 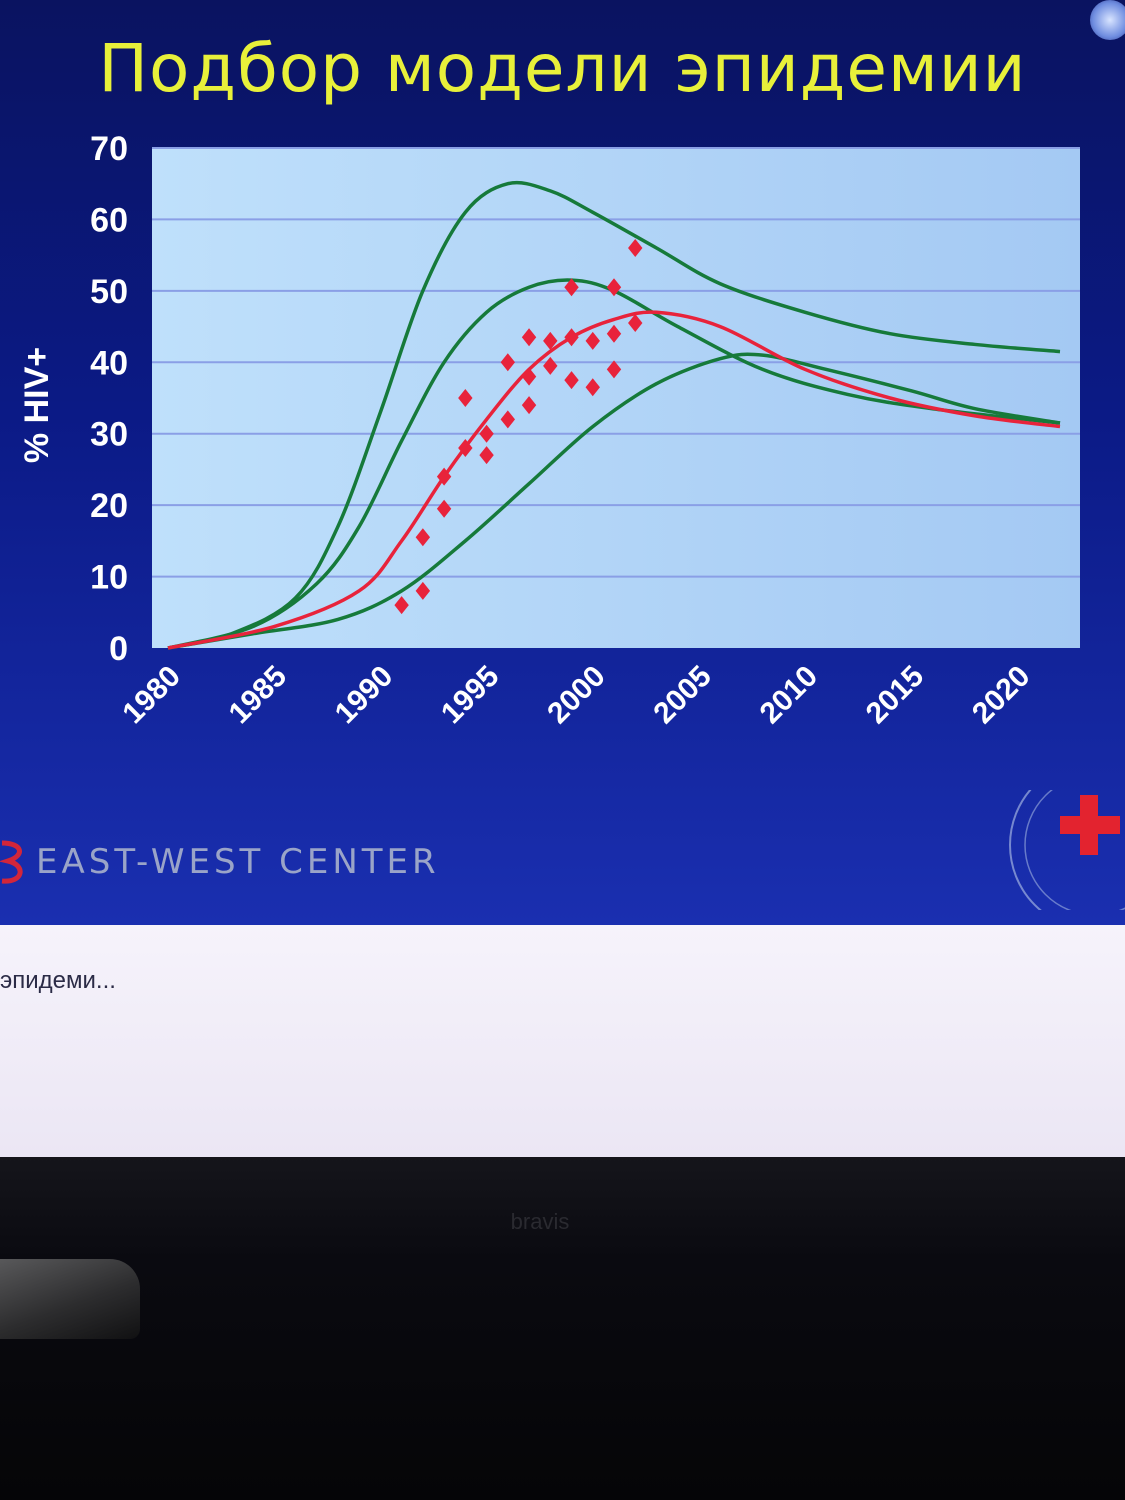 What do you see at coordinates (789, 695) in the screenshot?
I see `x-tick-label: 2010` at bounding box center [789, 695].